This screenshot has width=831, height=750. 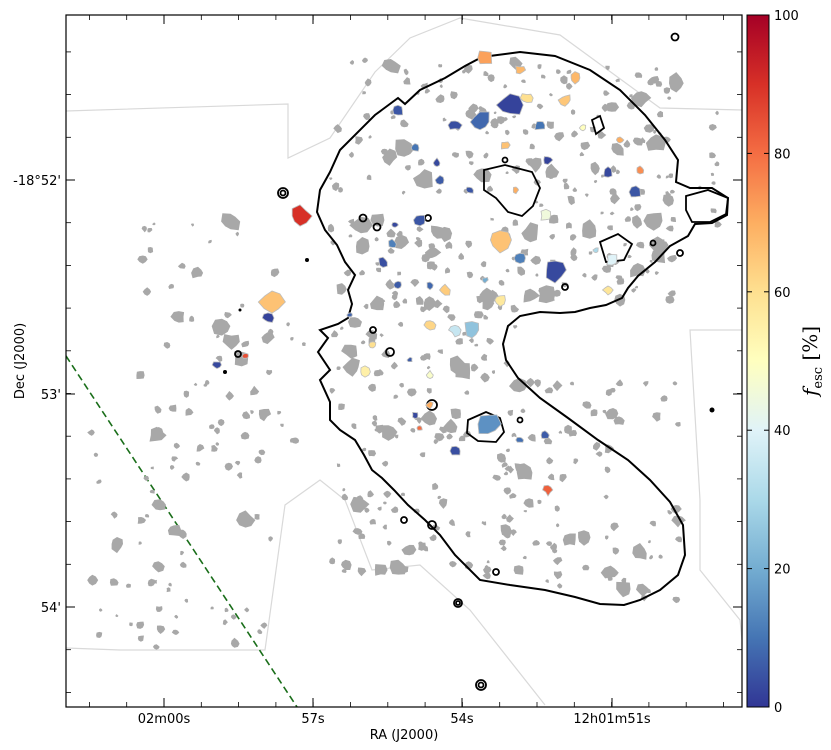 I want to click on x-tick-label: 02m00s, so click(x=164, y=719).